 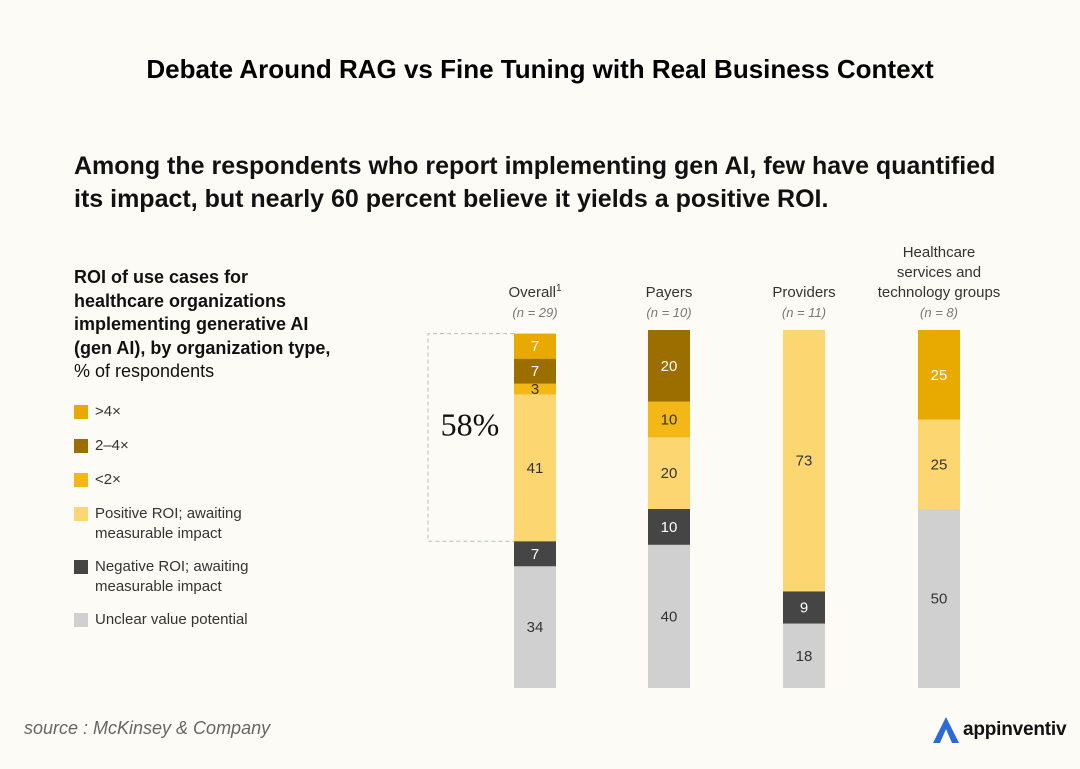 I want to click on legend-item-unclear: Unclear value potential, so click(x=174, y=620).